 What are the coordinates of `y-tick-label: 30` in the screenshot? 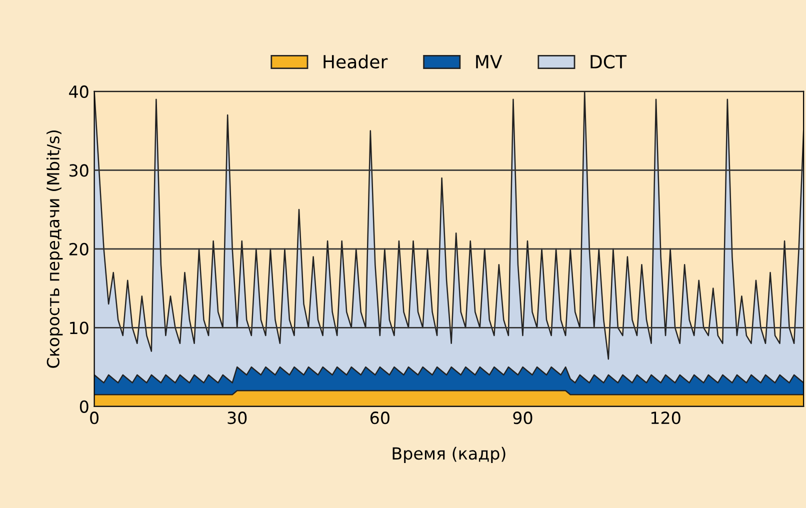 It's located at (79, 170).